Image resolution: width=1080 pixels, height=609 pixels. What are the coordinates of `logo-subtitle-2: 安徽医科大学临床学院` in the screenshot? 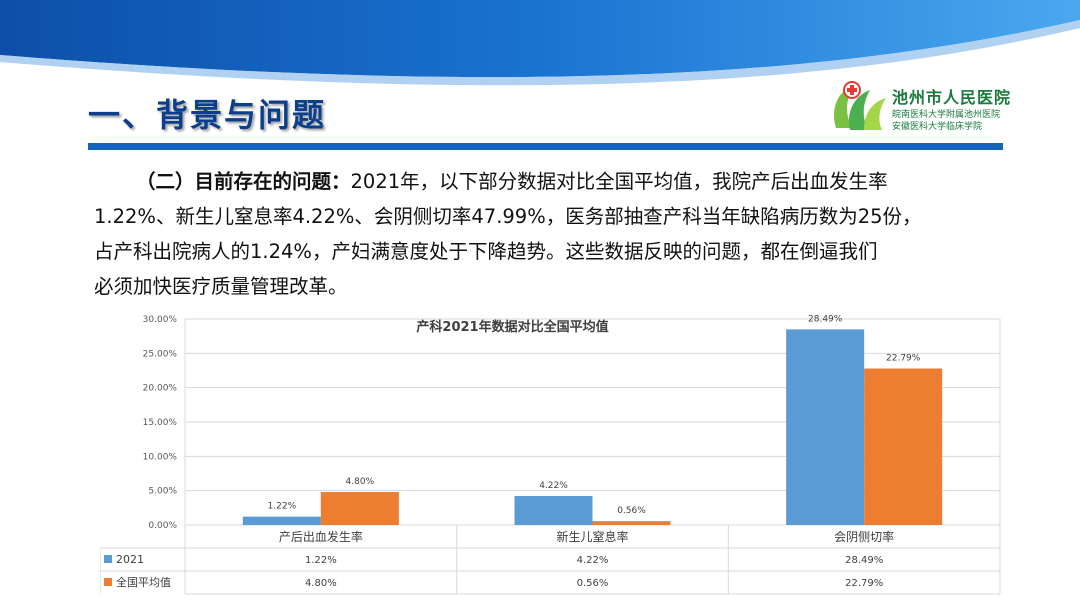 It's located at (937, 127).